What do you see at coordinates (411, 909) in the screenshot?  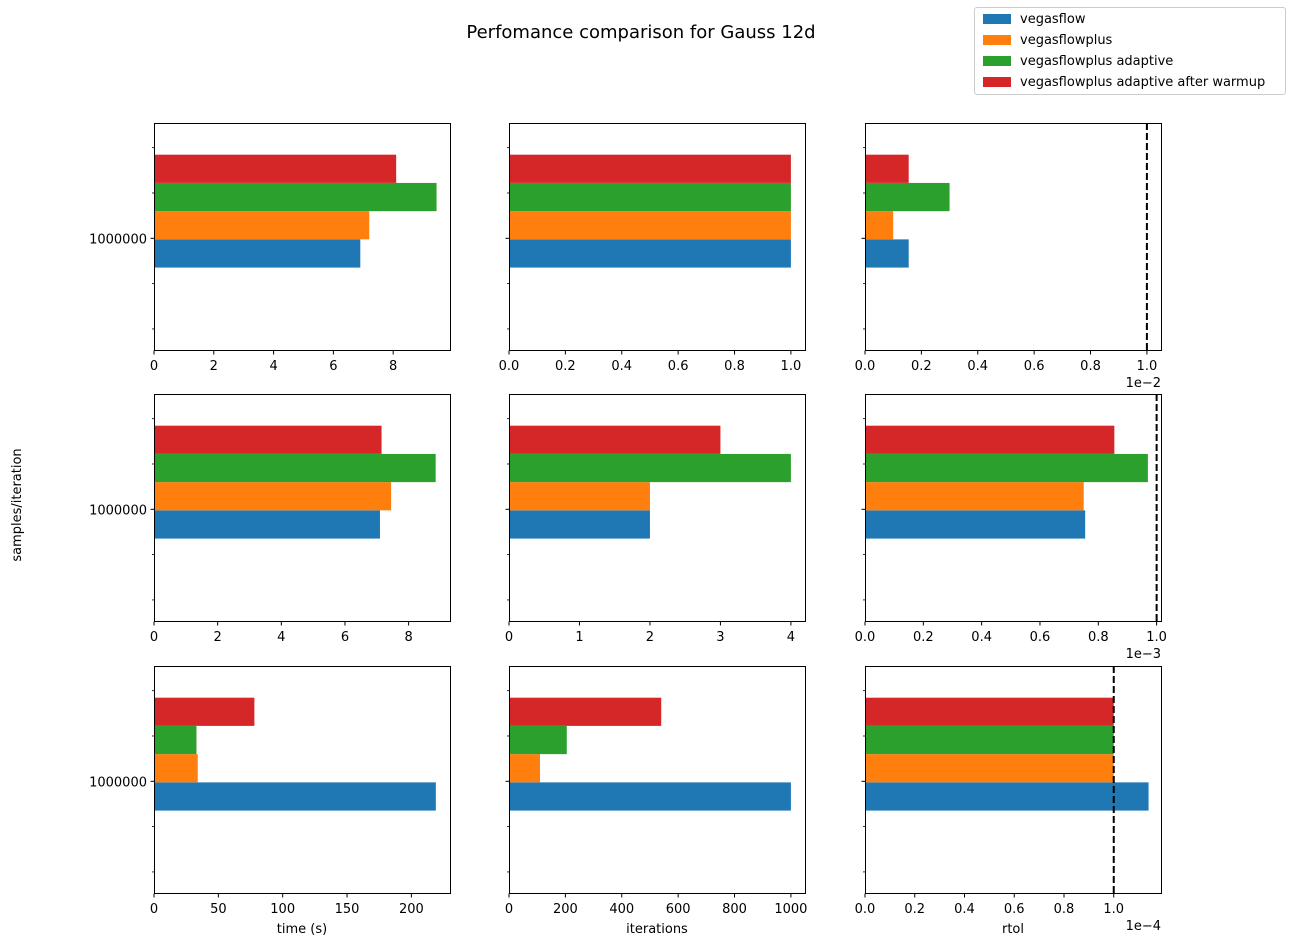 I see `x-tick-label: 200` at bounding box center [411, 909].